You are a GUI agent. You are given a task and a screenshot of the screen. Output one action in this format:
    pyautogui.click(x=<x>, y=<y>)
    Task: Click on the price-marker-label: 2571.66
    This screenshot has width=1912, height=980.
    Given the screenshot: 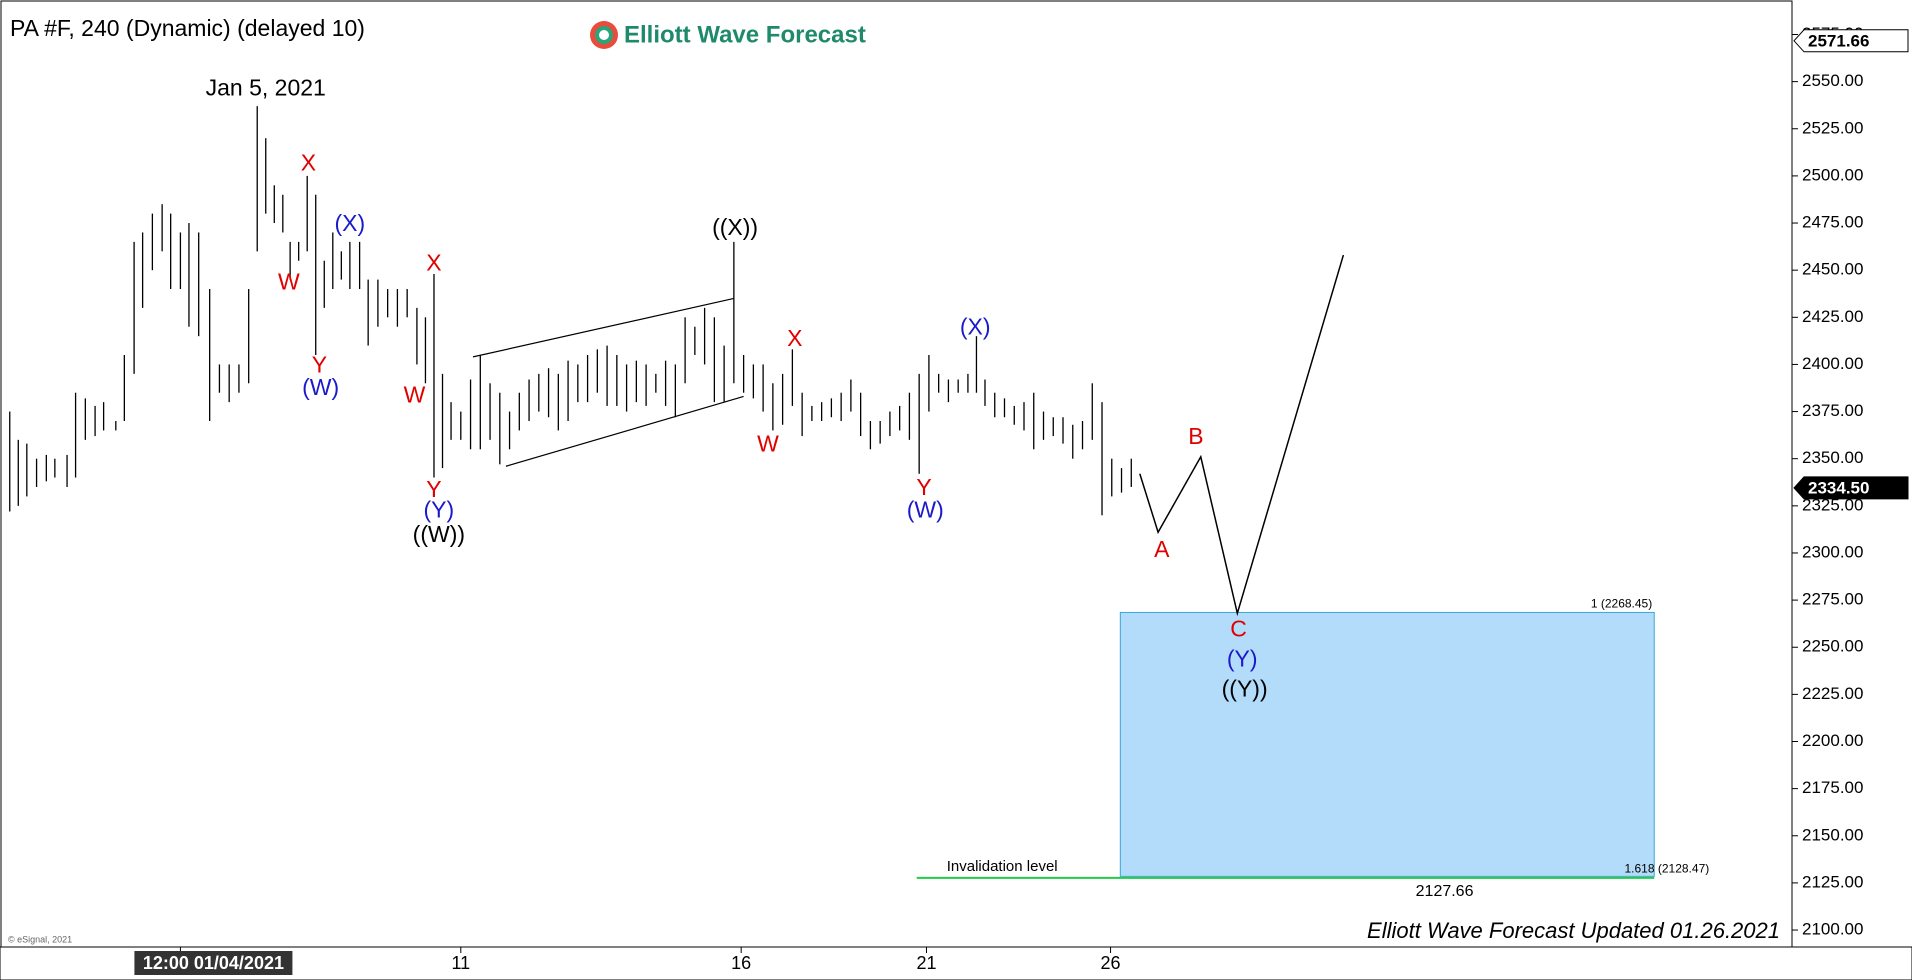 What is the action you would take?
    pyautogui.click(x=1838, y=40)
    